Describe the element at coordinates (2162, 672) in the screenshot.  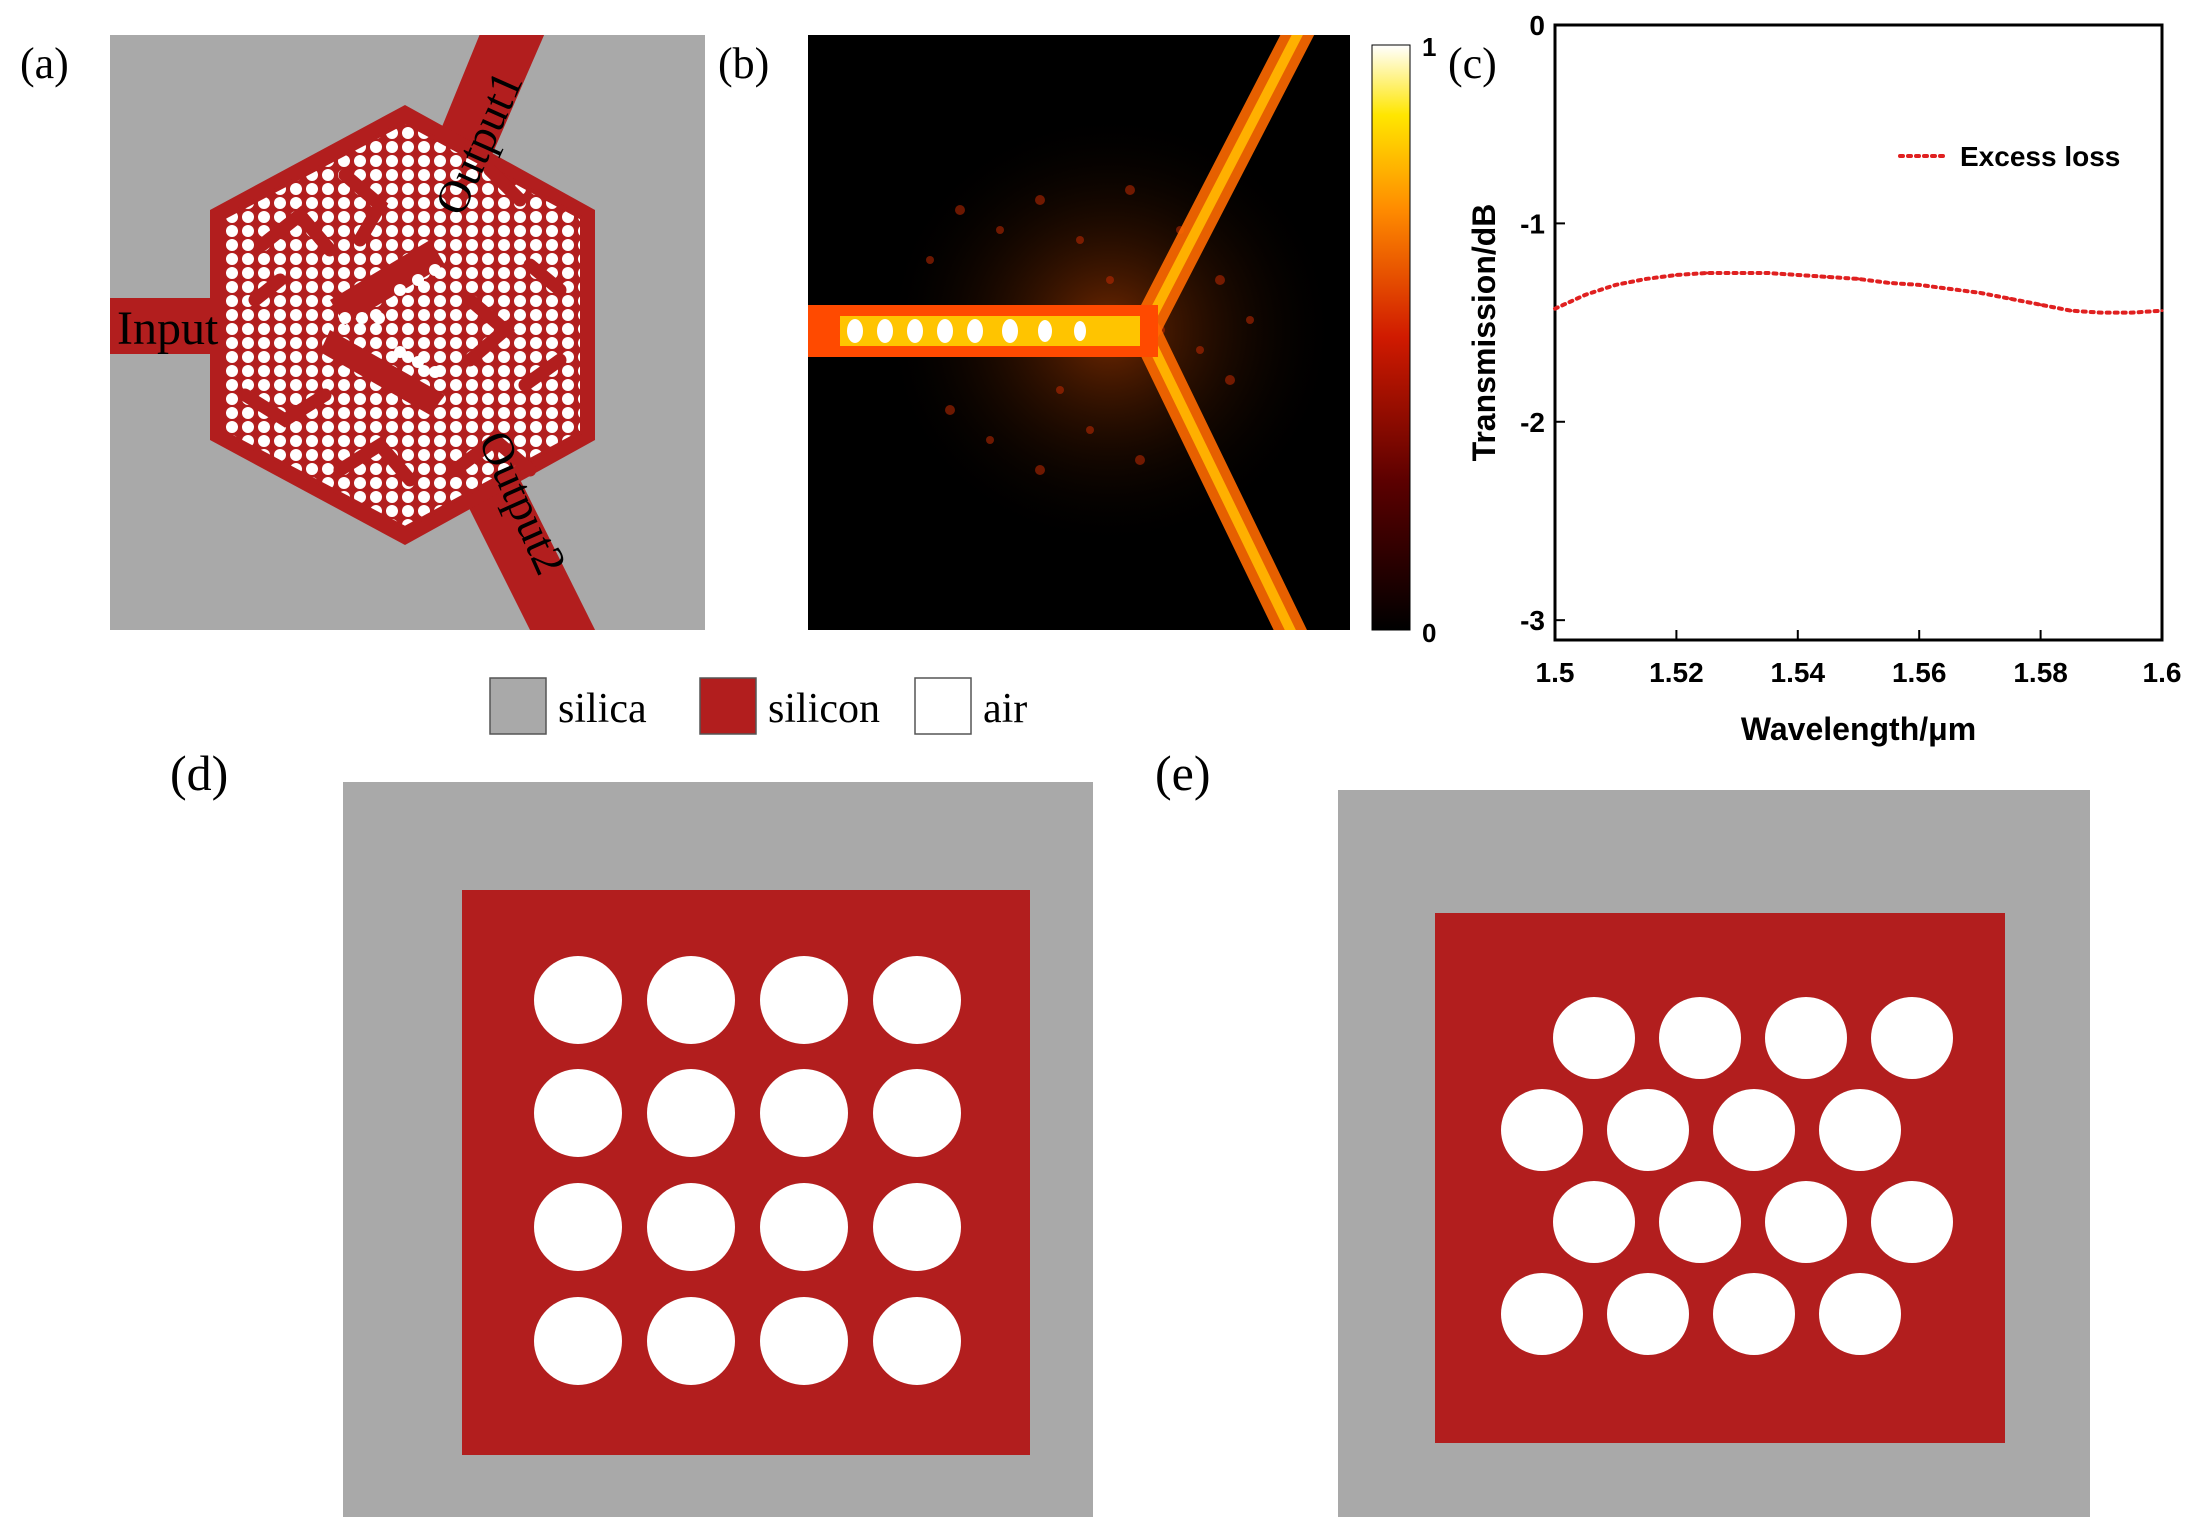
I see `x-tick-label: 1.6` at that location.